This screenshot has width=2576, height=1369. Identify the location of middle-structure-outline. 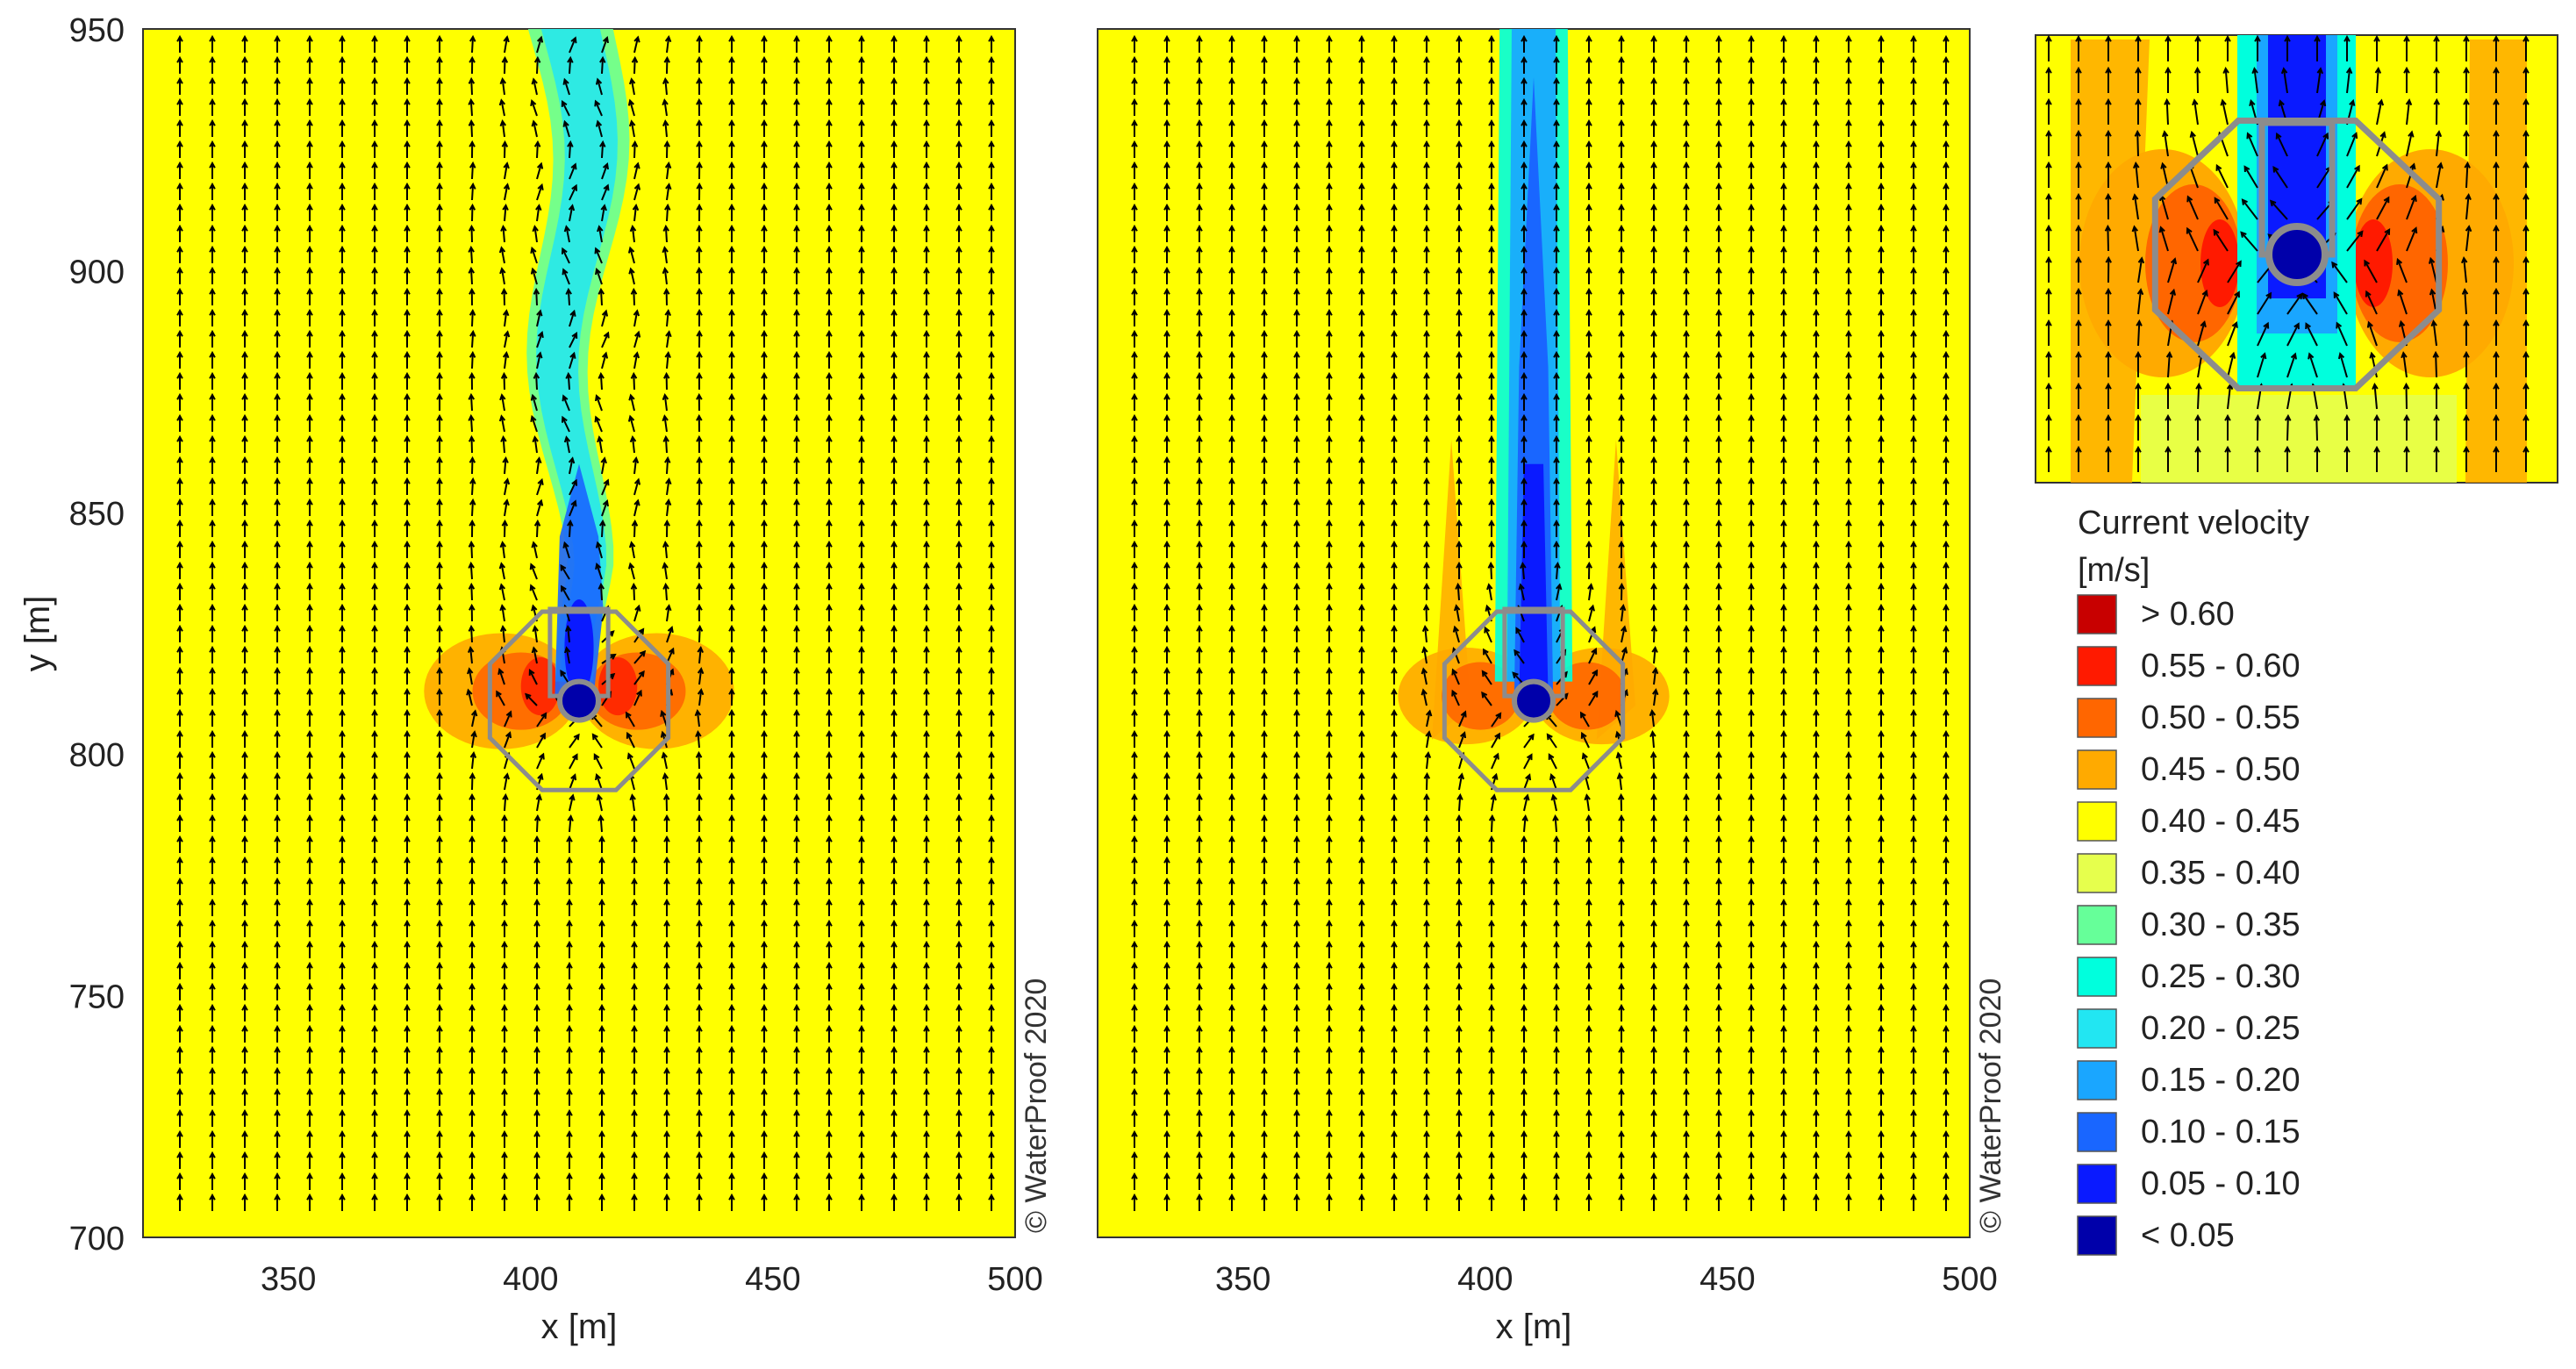
(1534, 699).